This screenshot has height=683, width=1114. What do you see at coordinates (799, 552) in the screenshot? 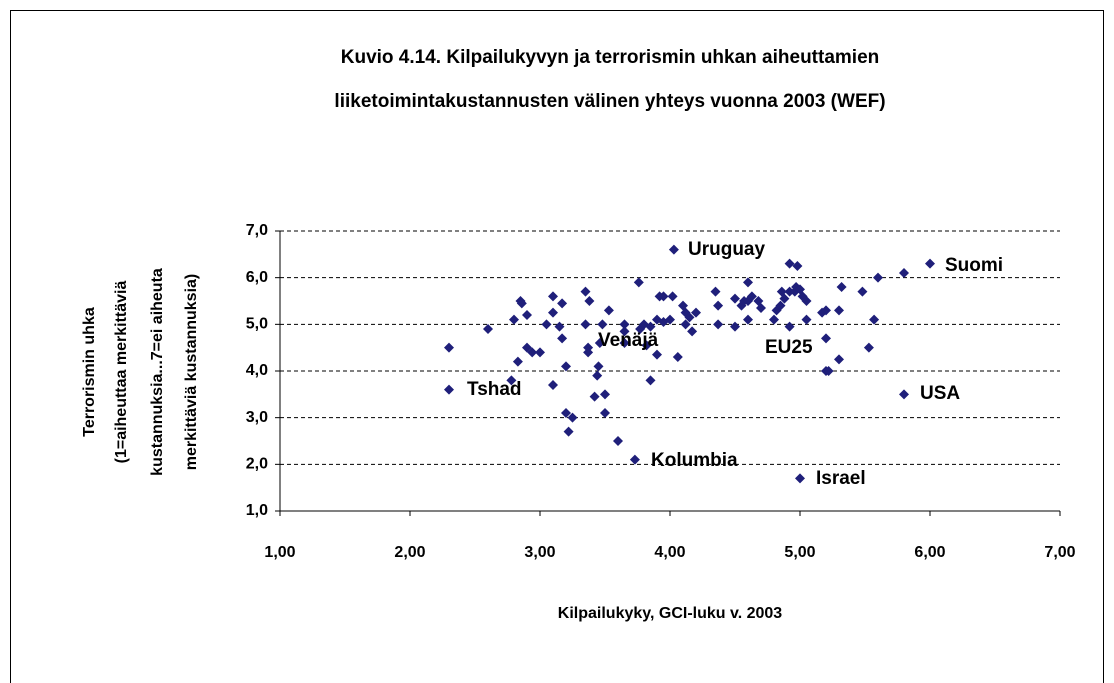
I see `x-tick-label: 5,00` at bounding box center [799, 552].